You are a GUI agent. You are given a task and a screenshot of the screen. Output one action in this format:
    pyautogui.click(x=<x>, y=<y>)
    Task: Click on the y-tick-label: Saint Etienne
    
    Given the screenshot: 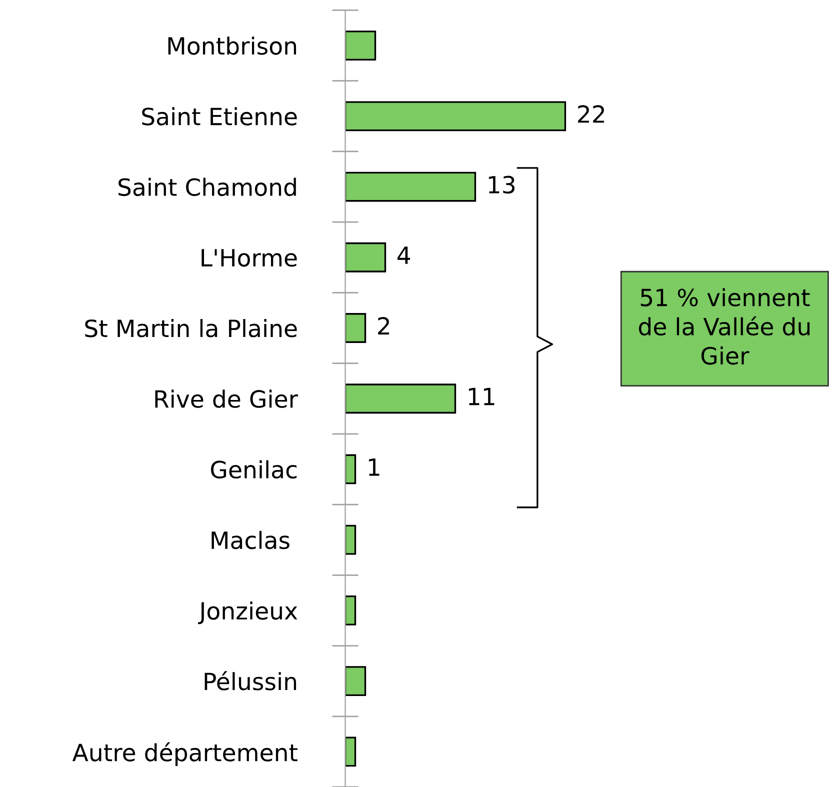 What is the action you would take?
    pyautogui.click(x=219, y=116)
    